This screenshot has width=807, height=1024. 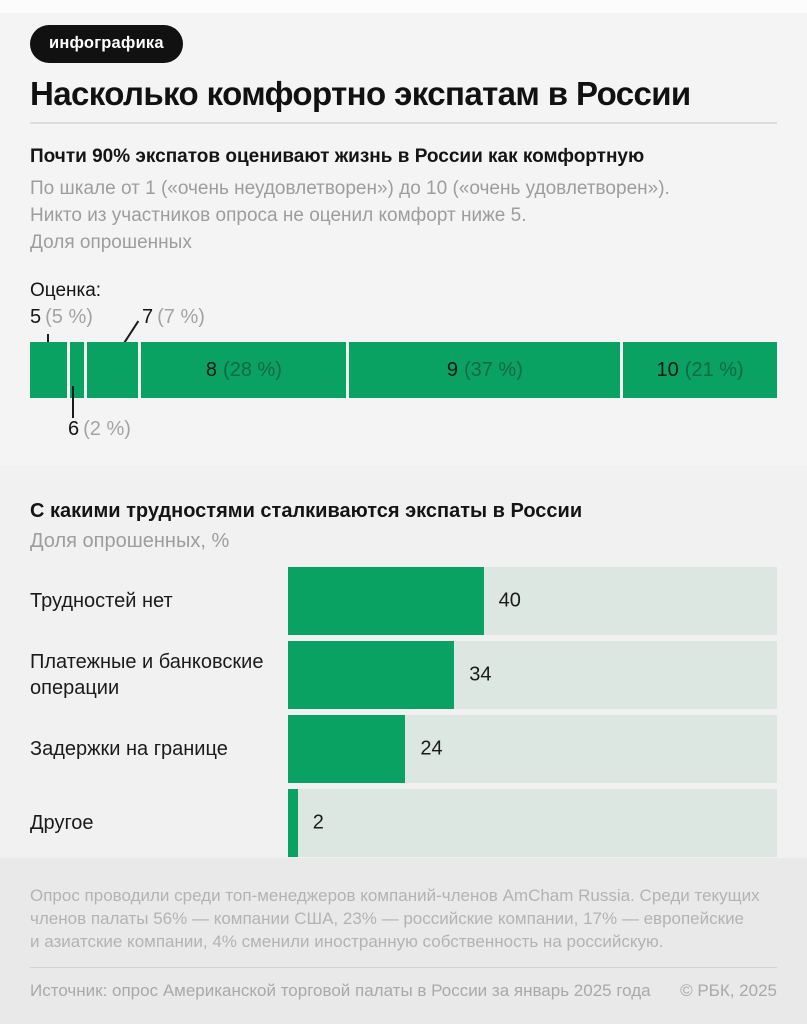 I want to click on difficulty-row: Трудностей нет 40, so click(x=403, y=601).